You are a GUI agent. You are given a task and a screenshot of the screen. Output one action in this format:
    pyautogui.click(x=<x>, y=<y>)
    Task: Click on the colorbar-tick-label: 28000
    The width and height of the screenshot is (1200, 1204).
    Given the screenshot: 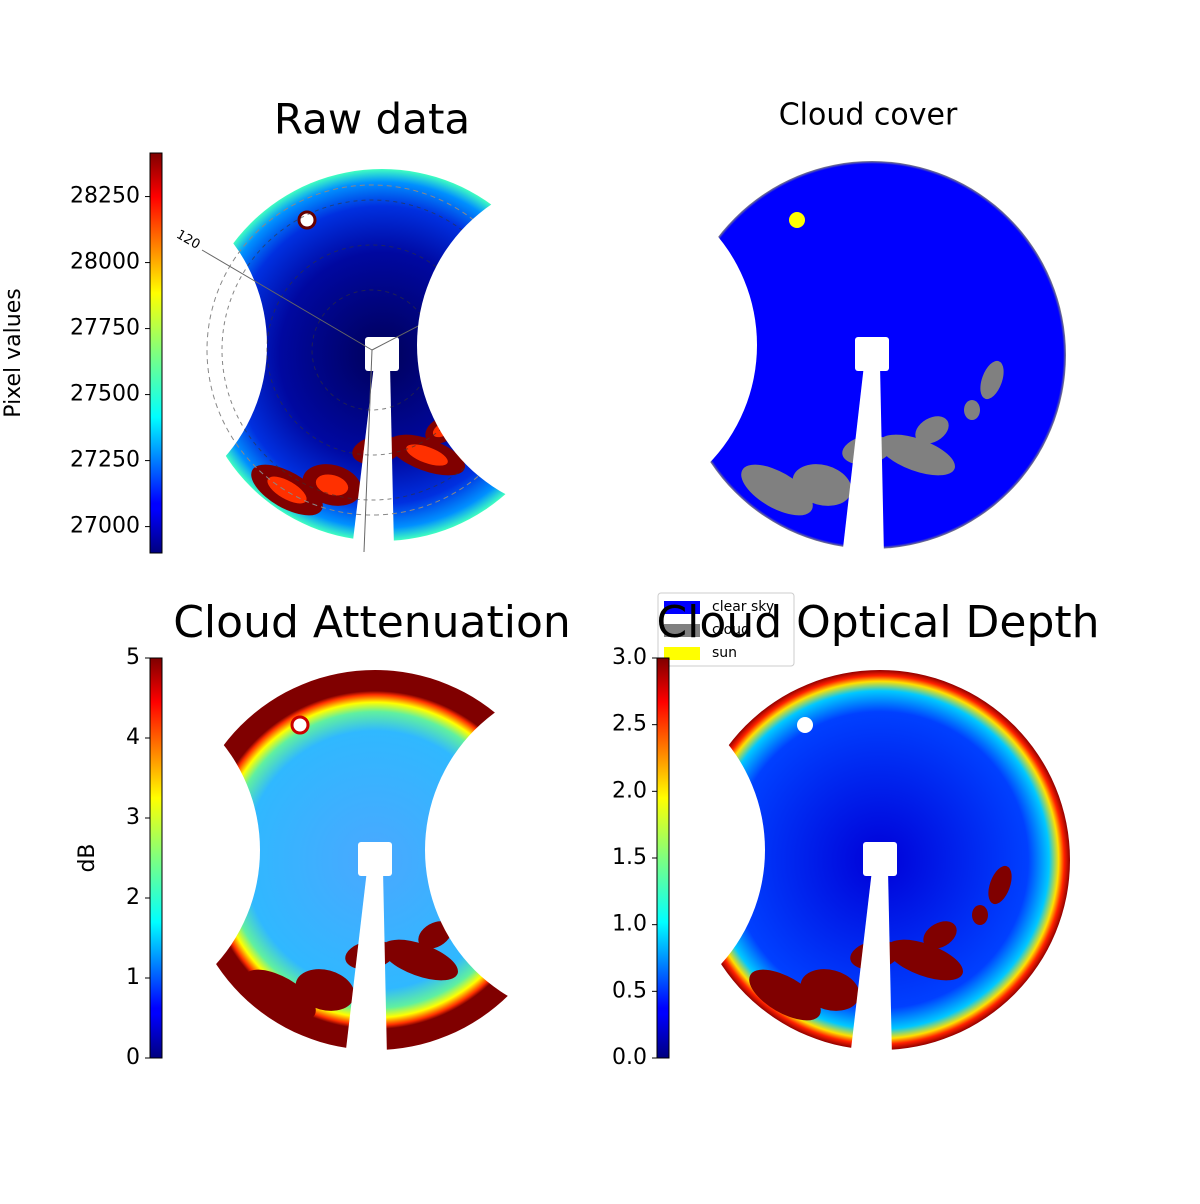 What is the action you would take?
    pyautogui.click(x=105, y=262)
    